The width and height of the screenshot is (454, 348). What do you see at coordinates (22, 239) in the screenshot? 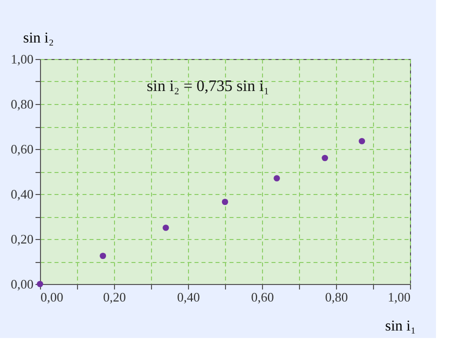
I see `y-tick-label: 0,20` at bounding box center [22, 239].